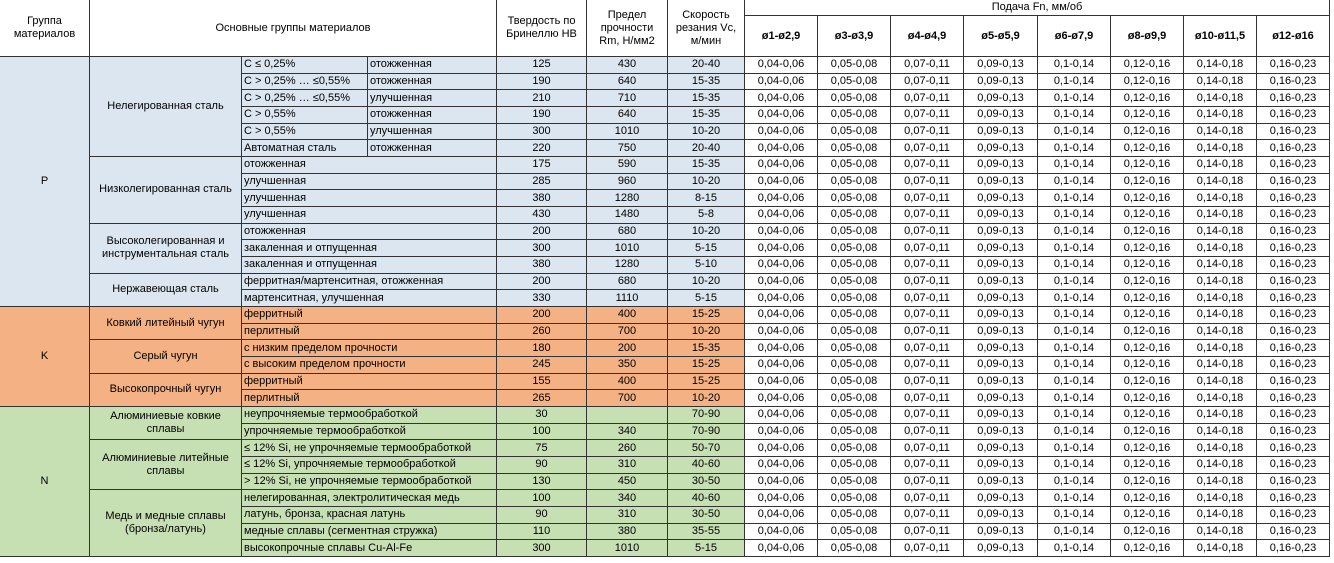 This screenshot has height=563, width=1334. I want to click on group-code: N, so click(45, 482).